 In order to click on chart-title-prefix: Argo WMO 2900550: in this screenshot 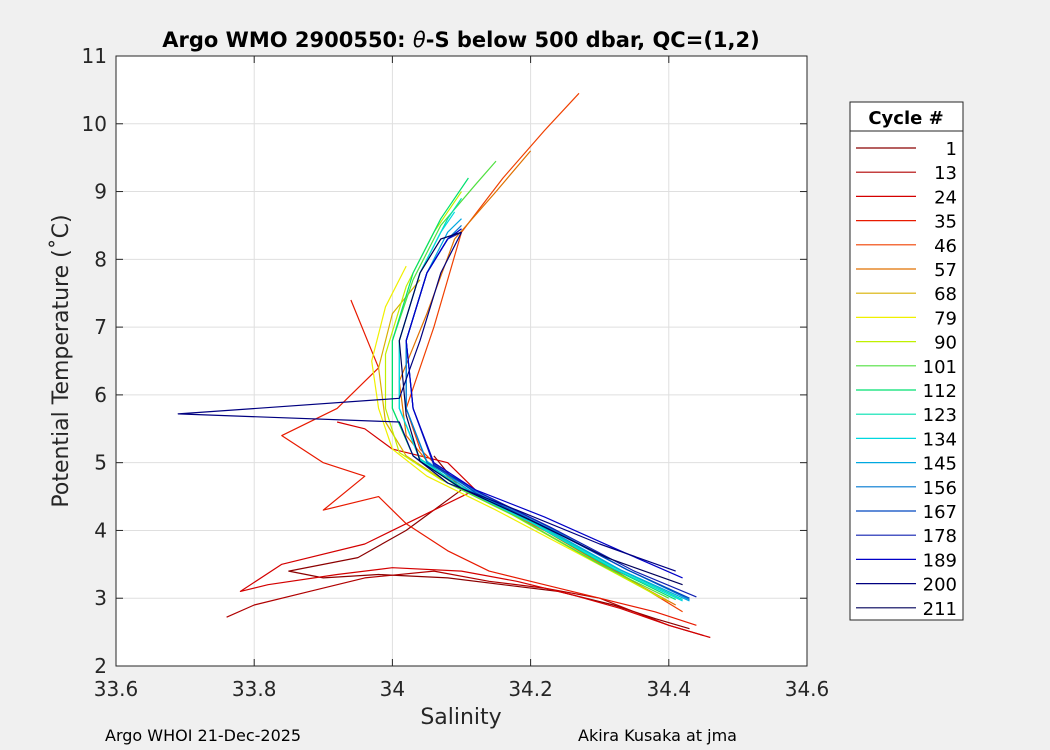, I will do `click(287, 40)`.